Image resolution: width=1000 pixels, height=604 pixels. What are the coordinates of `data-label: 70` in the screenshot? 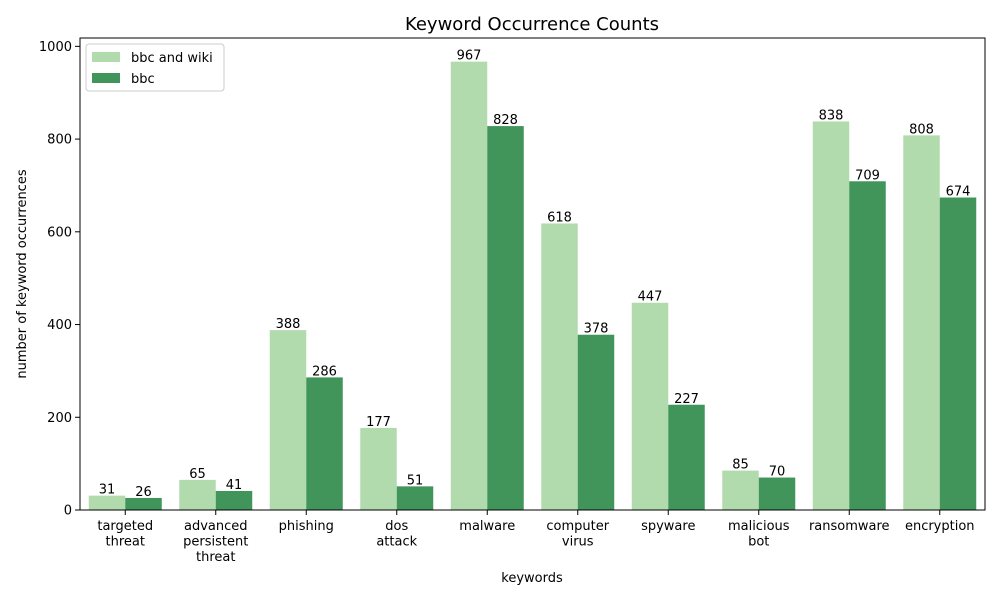 It's located at (777, 472).